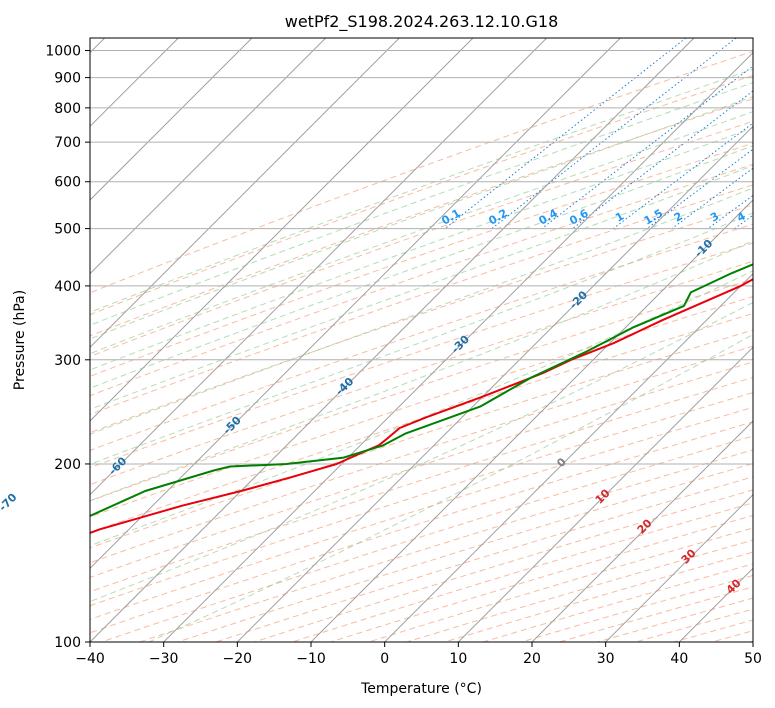 This screenshot has width=775, height=708. I want to click on y-tick-label: 100, so click(67, 643).